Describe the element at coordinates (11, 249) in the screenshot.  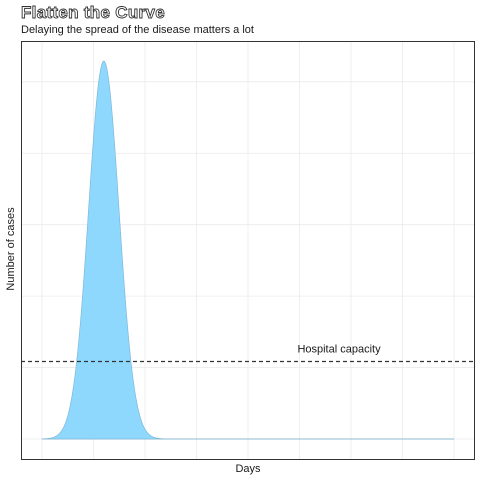
I see `y-axis-label: Number of cases` at that location.